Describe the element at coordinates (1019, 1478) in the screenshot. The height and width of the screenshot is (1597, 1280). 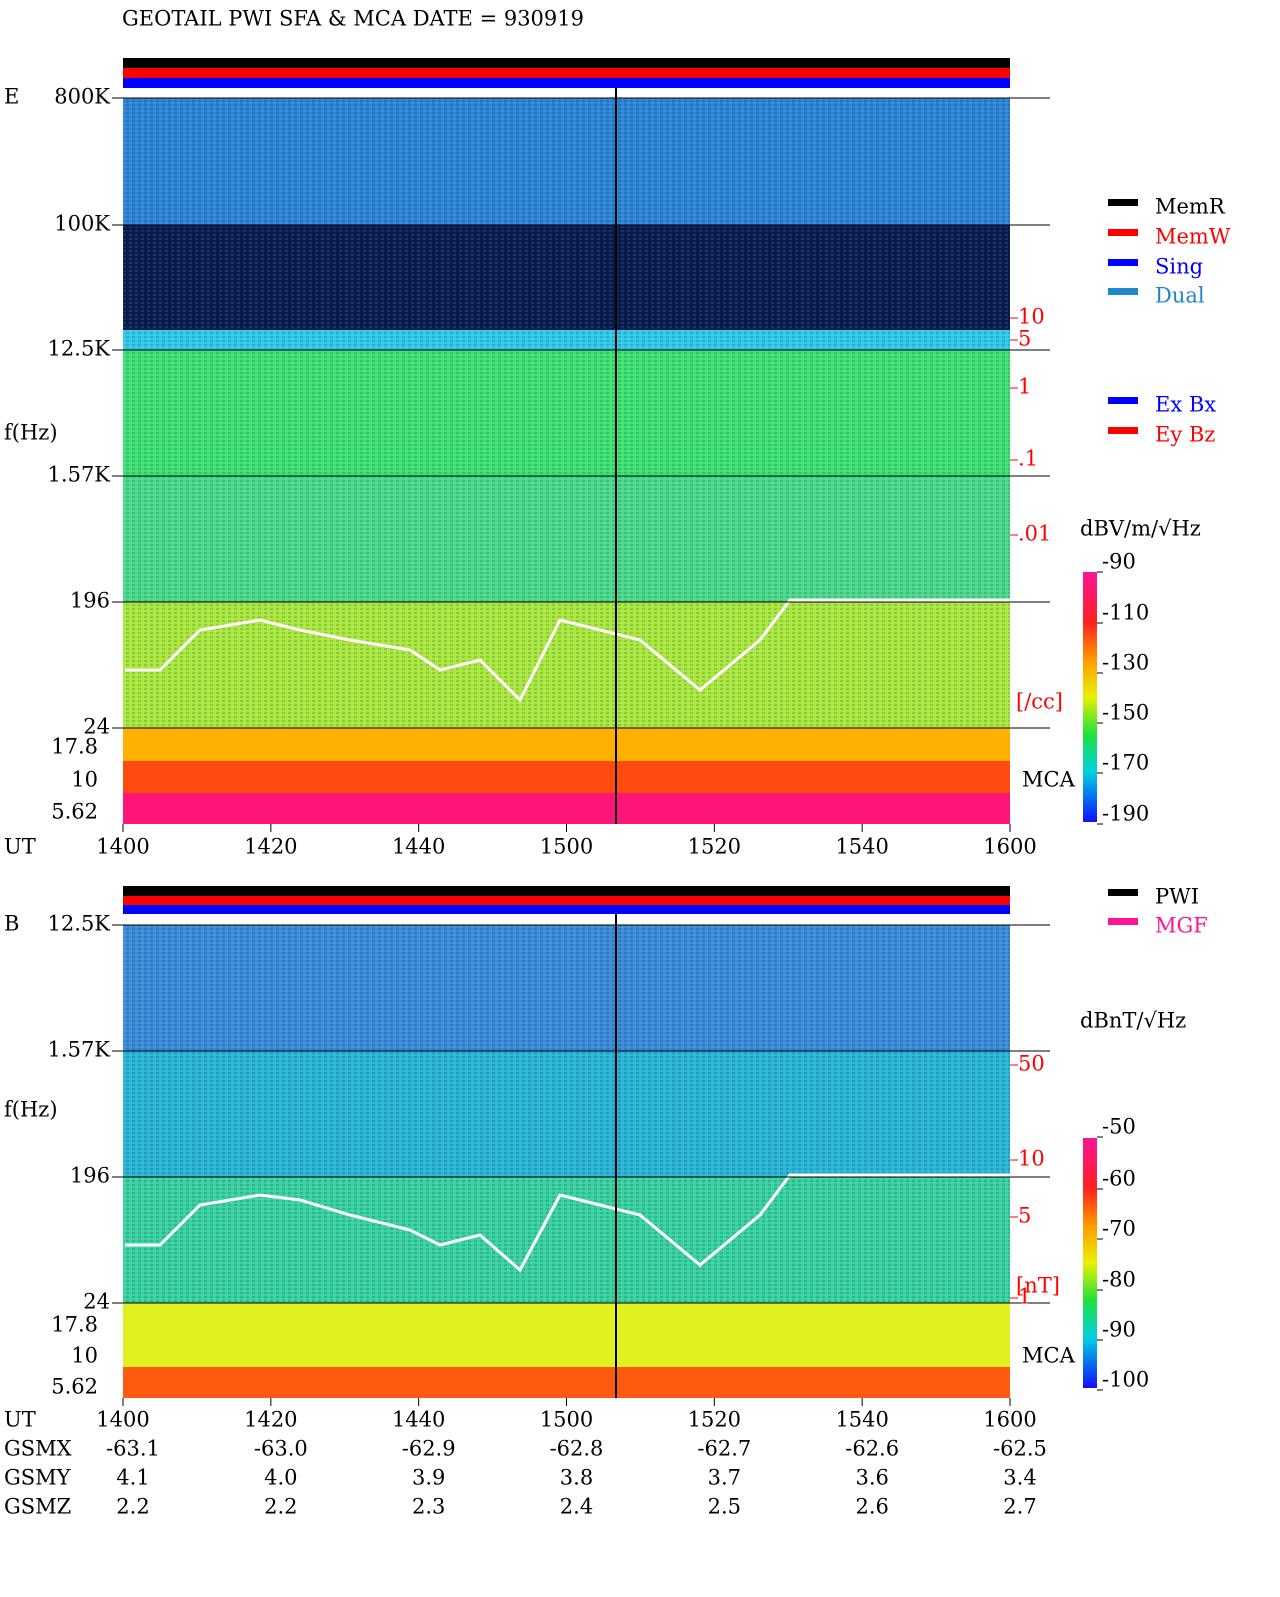
I see `orbit-value: 3.4` at that location.